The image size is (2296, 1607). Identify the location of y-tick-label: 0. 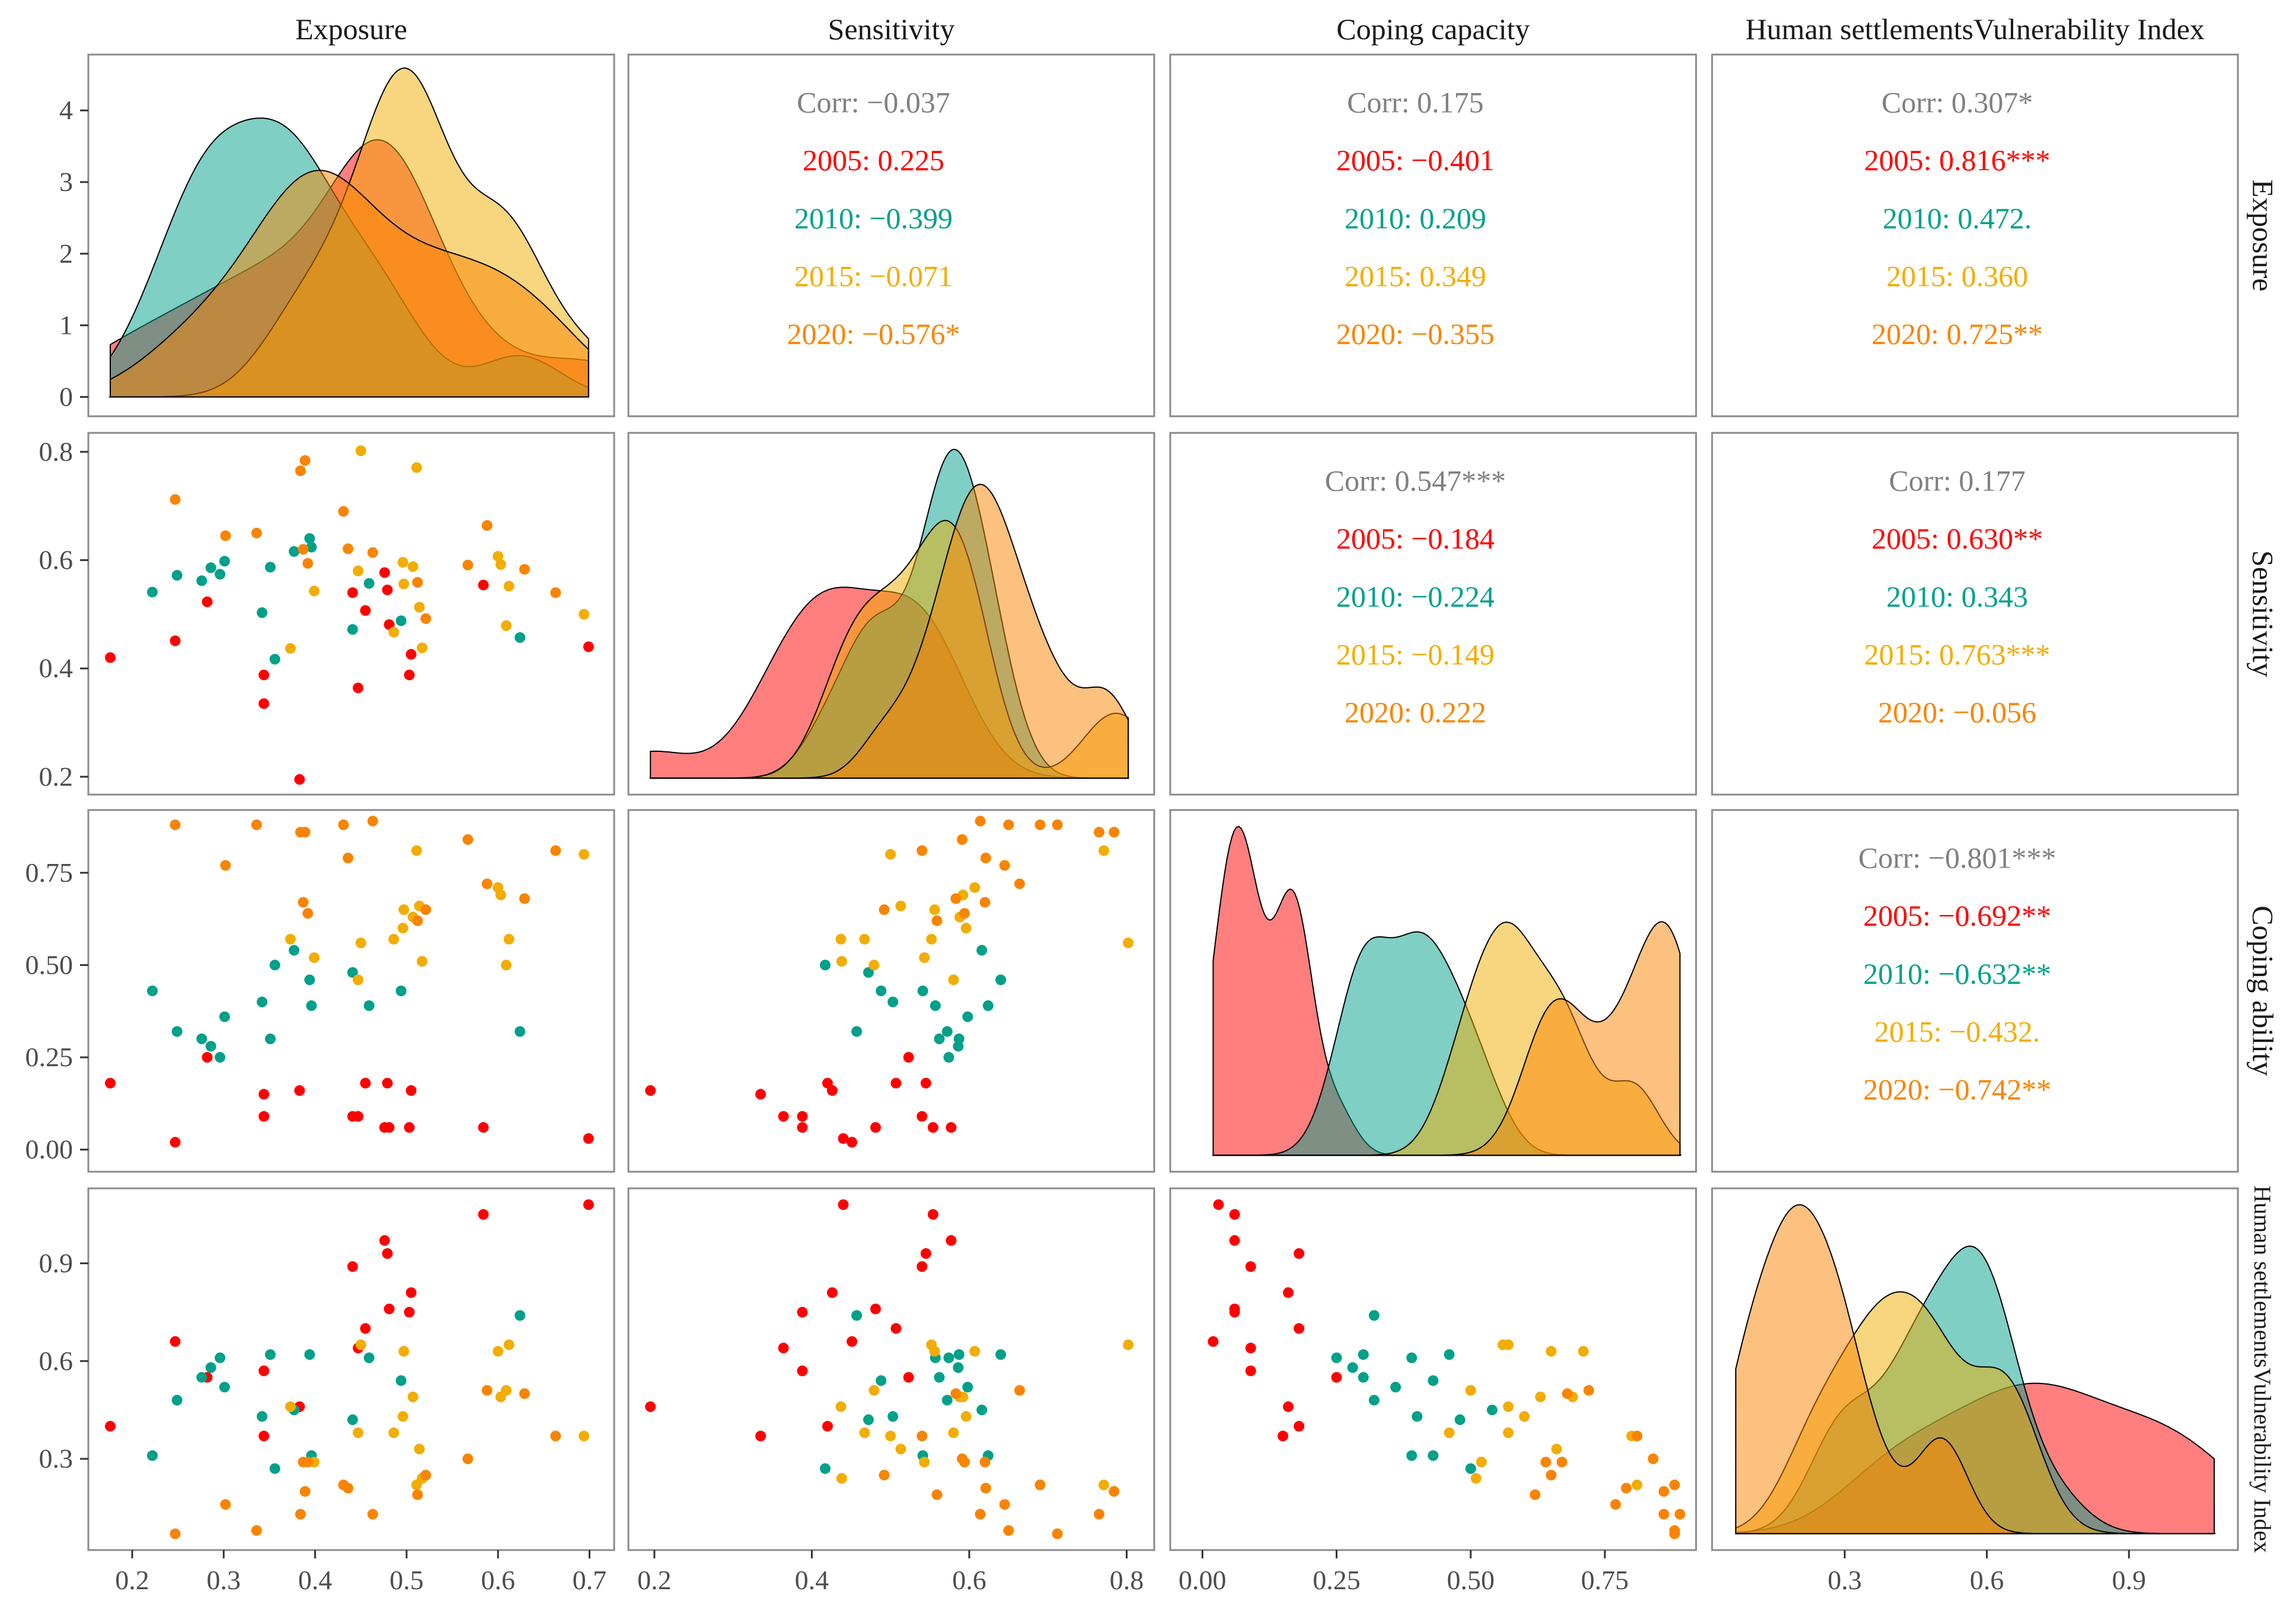
(66, 396).